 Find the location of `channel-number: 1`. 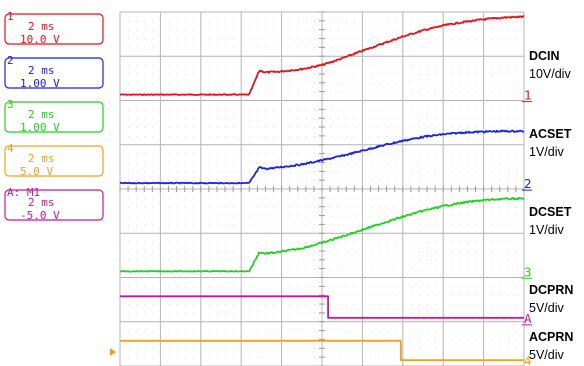

channel-number: 1 is located at coordinates (10, 16).